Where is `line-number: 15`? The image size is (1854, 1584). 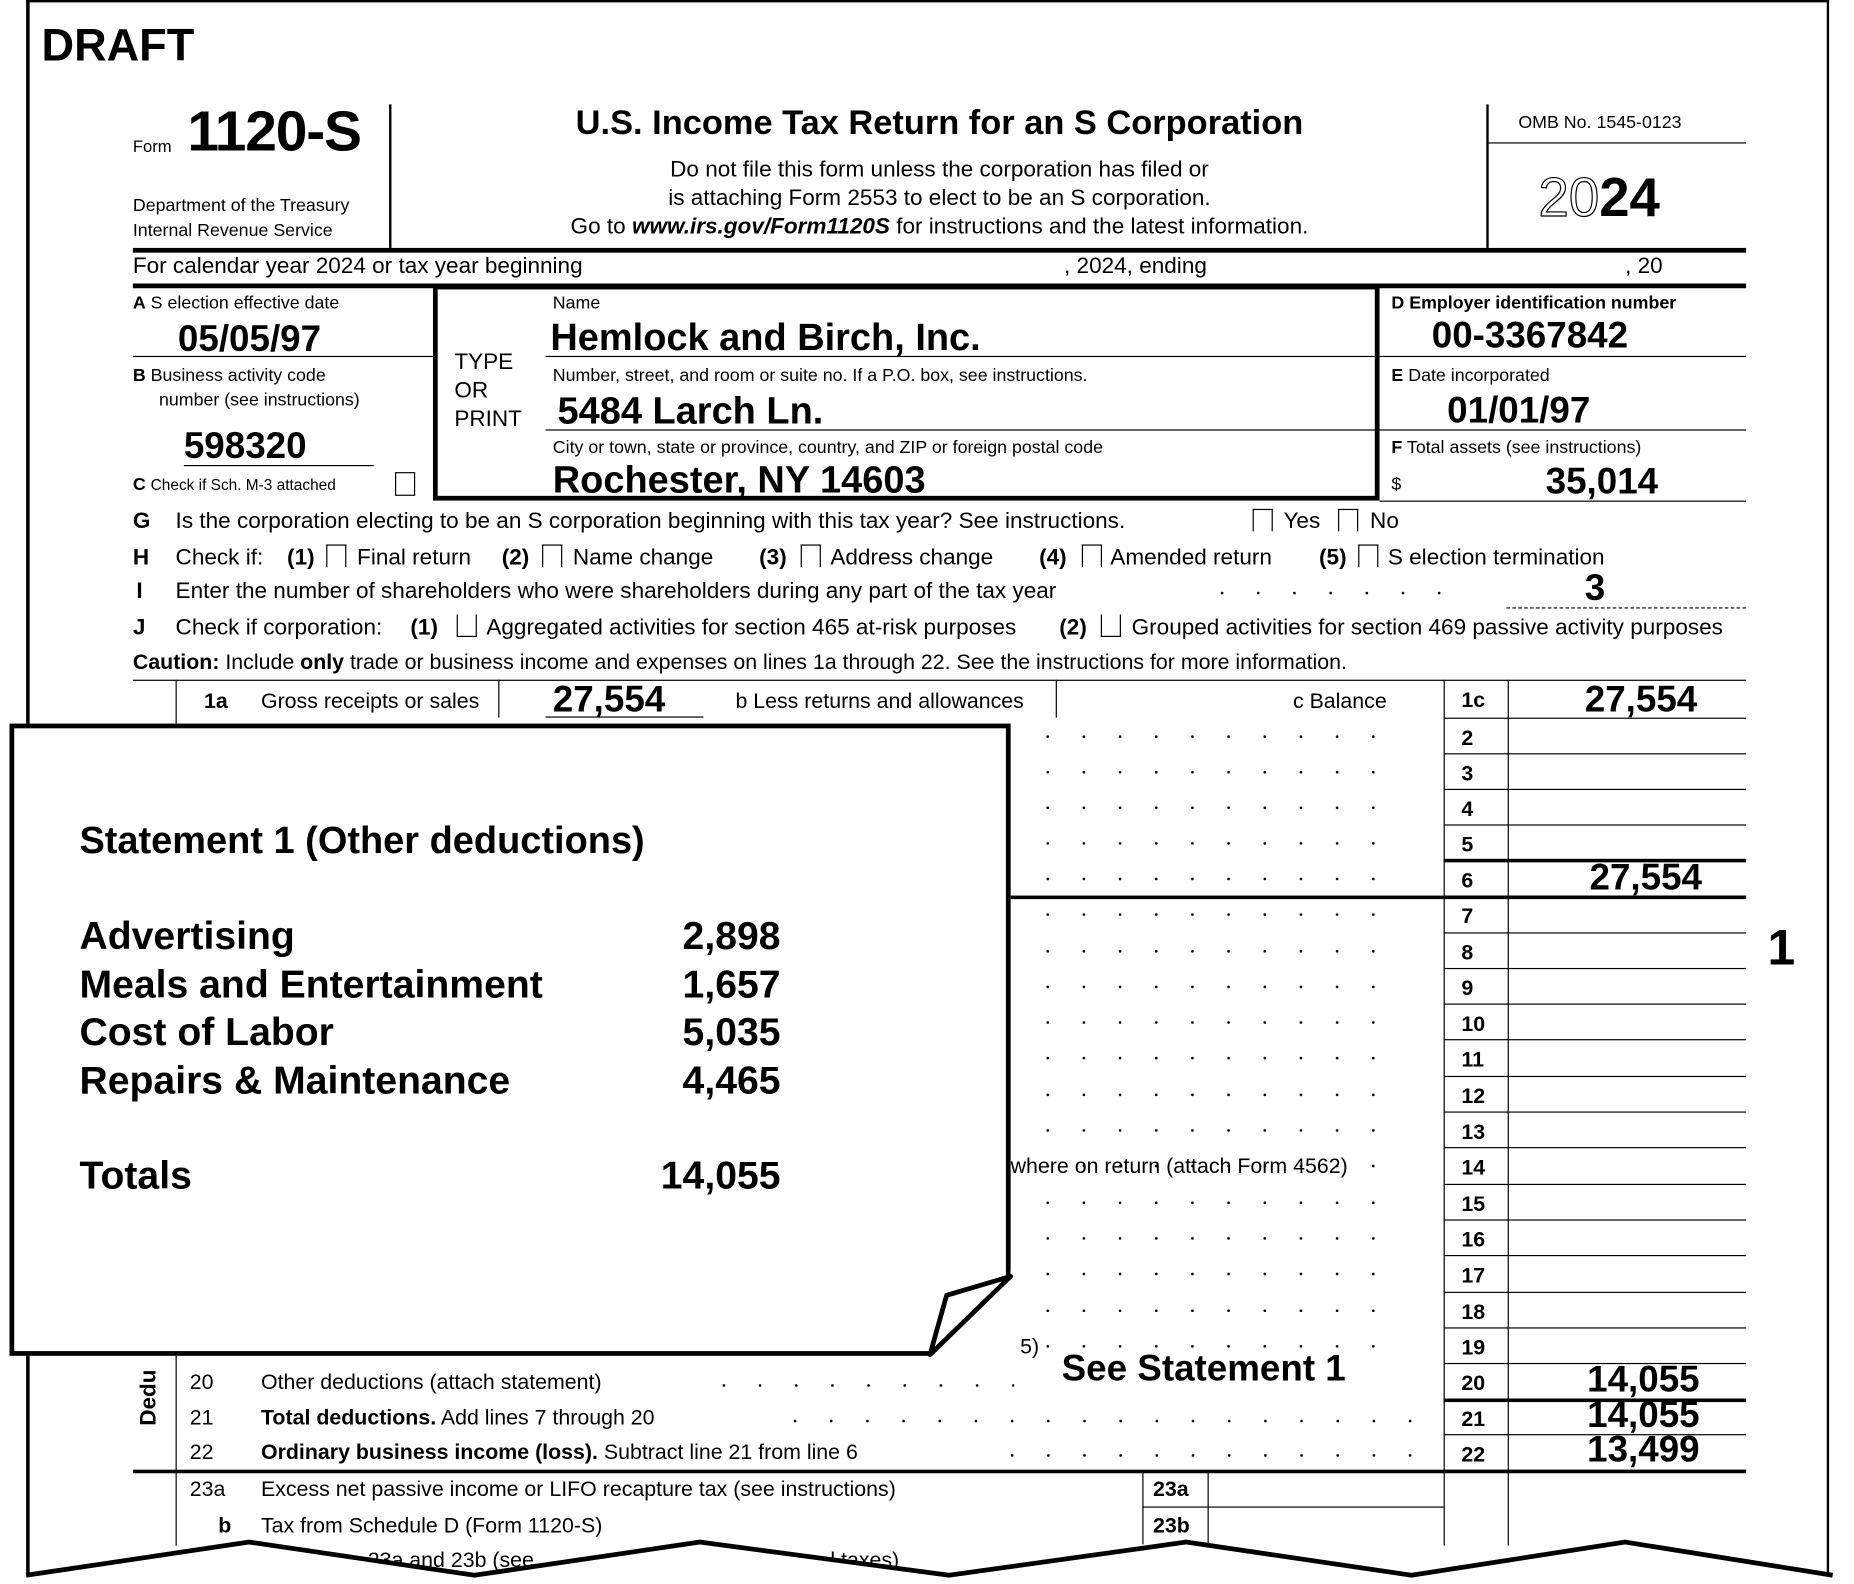 line-number: 15 is located at coordinates (1473, 1204).